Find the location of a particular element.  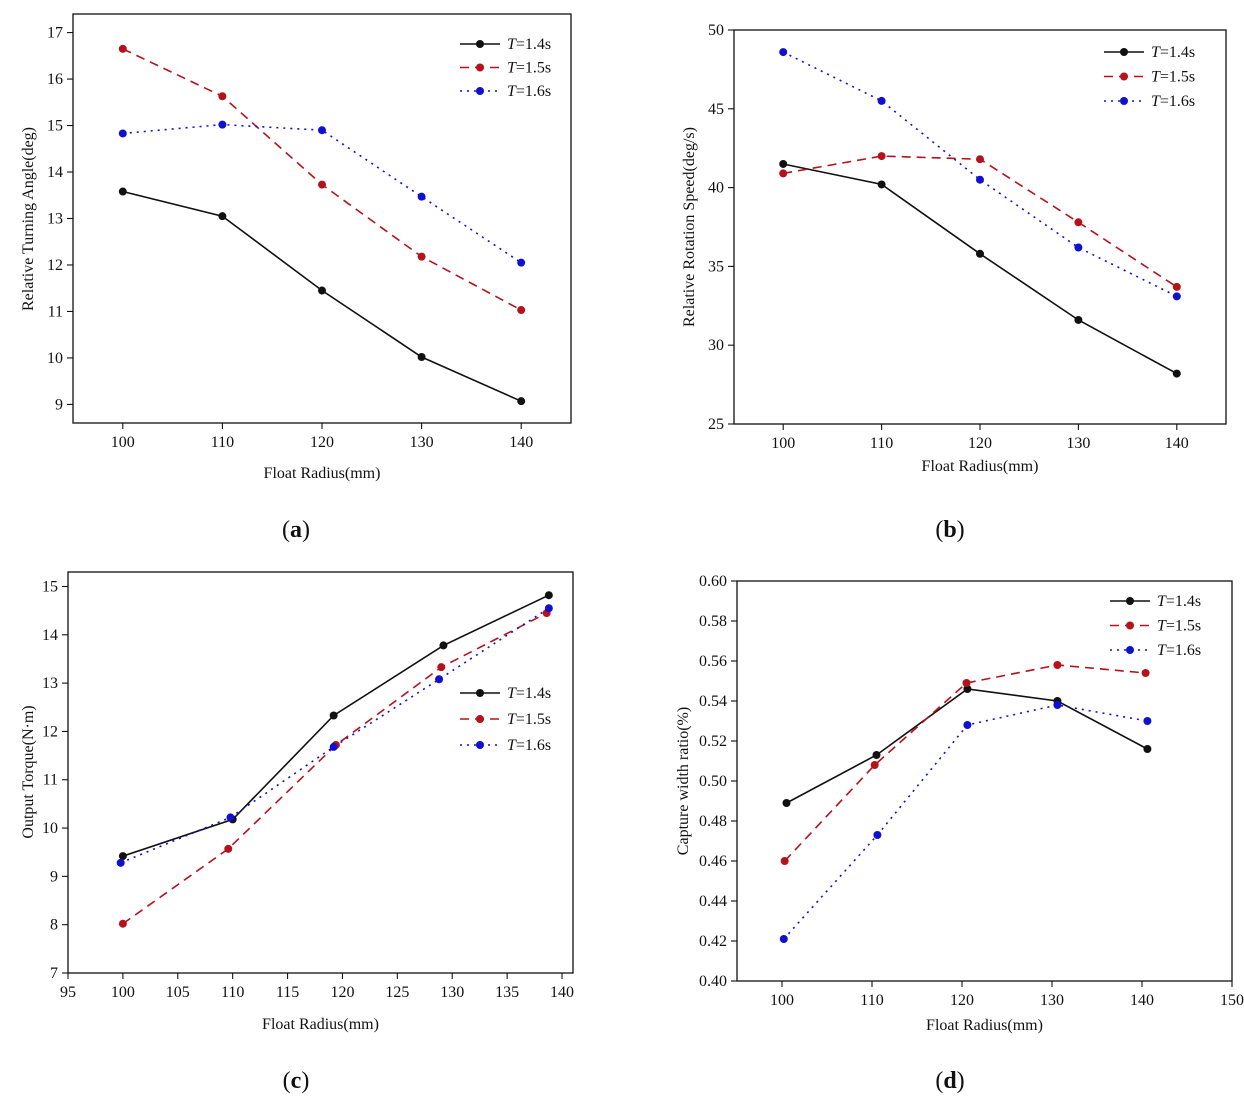

y-tick-label: 0.52 is located at coordinates (713, 741).